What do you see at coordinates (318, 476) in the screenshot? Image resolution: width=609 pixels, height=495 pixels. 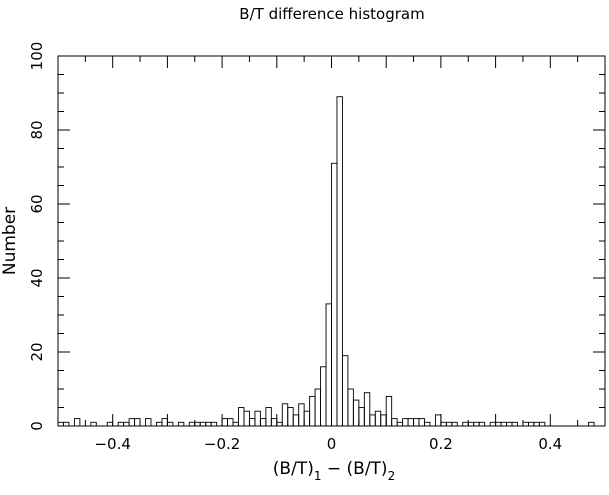 I see `x-axis-label-sub-1: 1` at bounding box center [318, 476].